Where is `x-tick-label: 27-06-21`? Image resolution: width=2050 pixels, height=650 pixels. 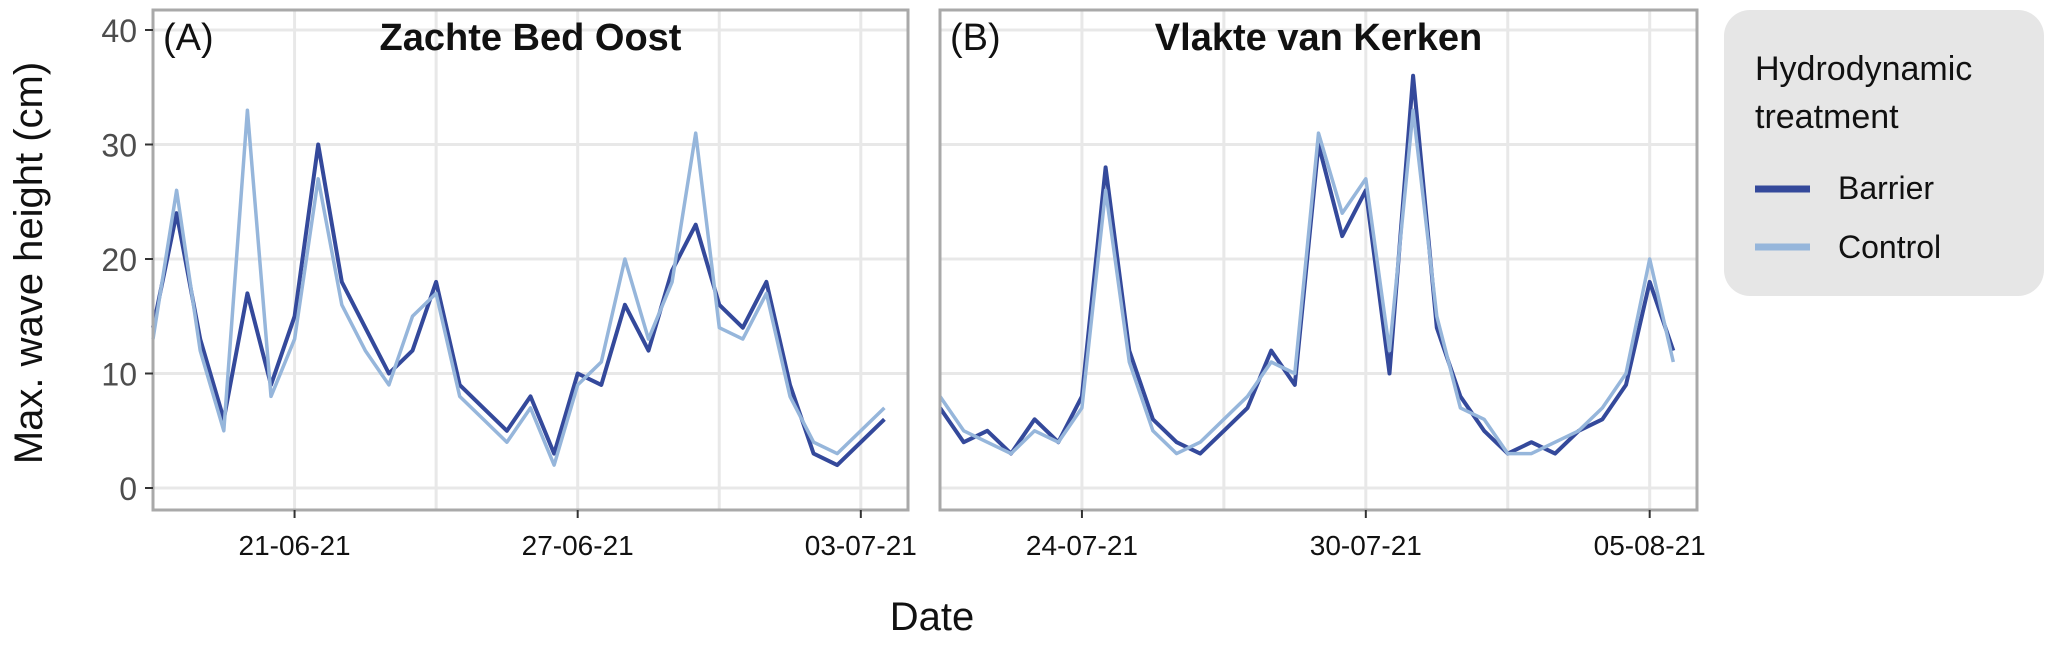
x-tick-label: 27-06-21 is located at coordinates (578, 545).